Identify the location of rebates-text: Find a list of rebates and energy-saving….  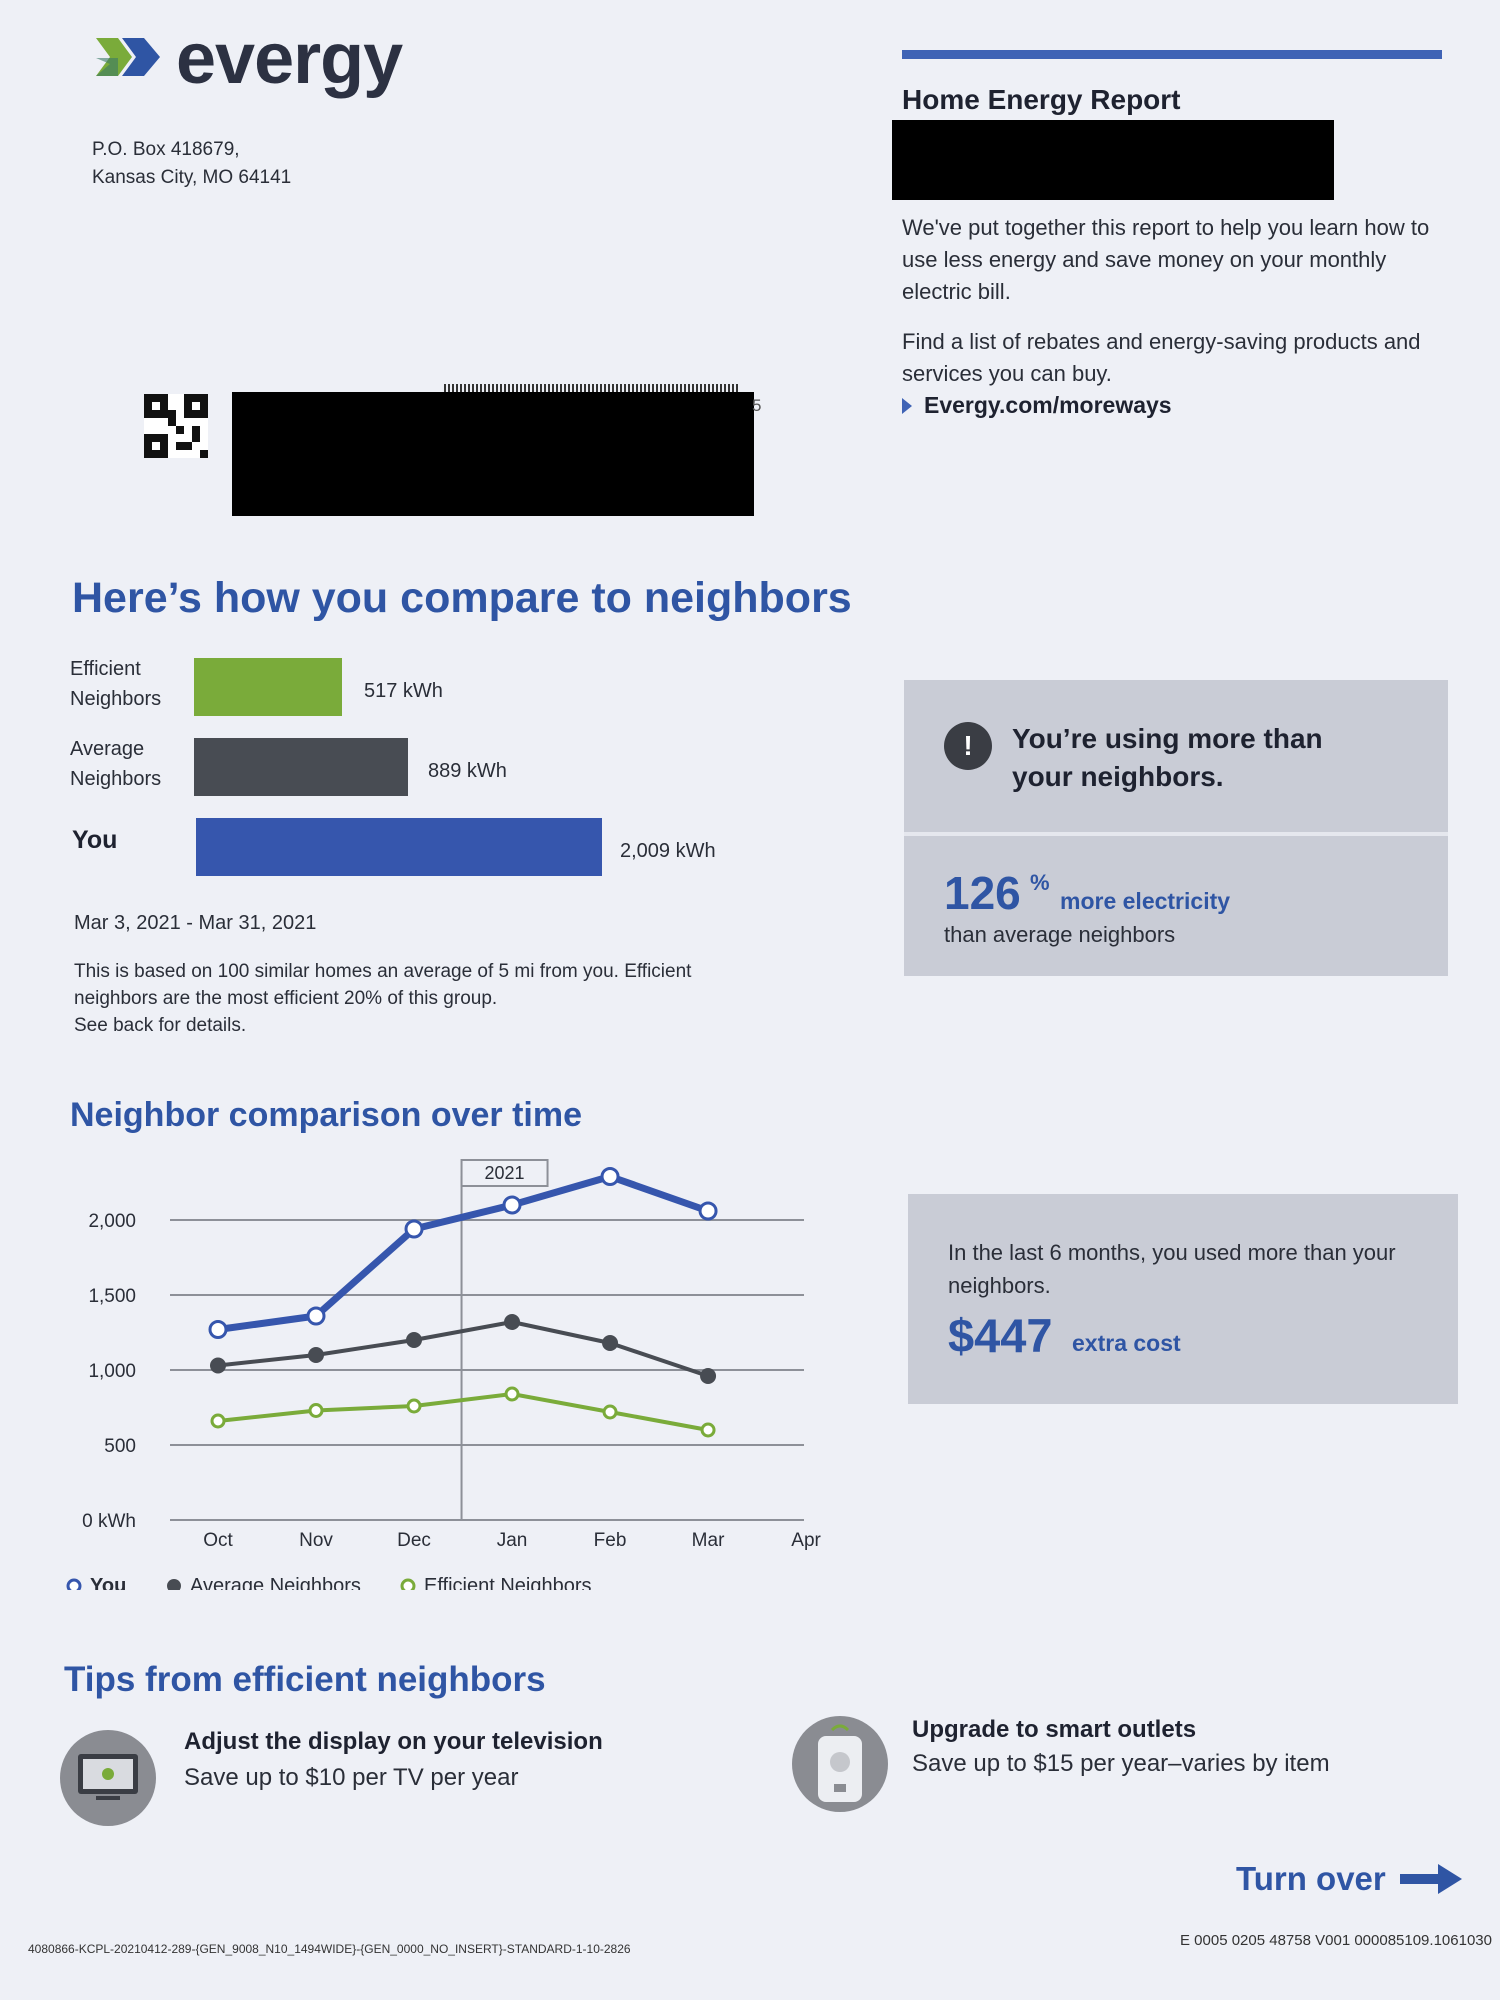
(1161, 357).